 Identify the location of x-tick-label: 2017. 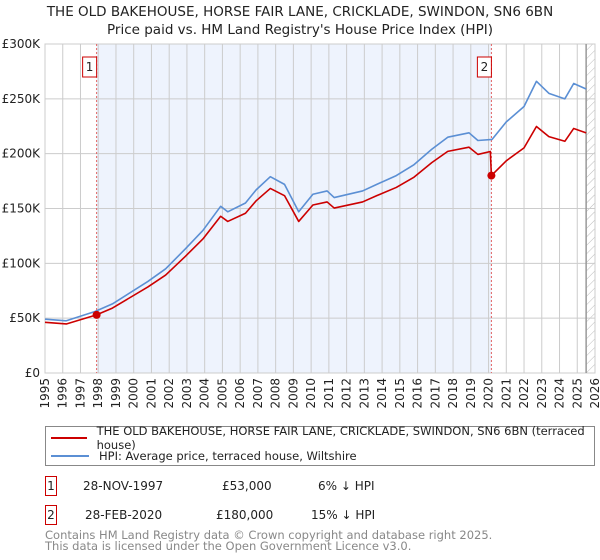
(435, 393).